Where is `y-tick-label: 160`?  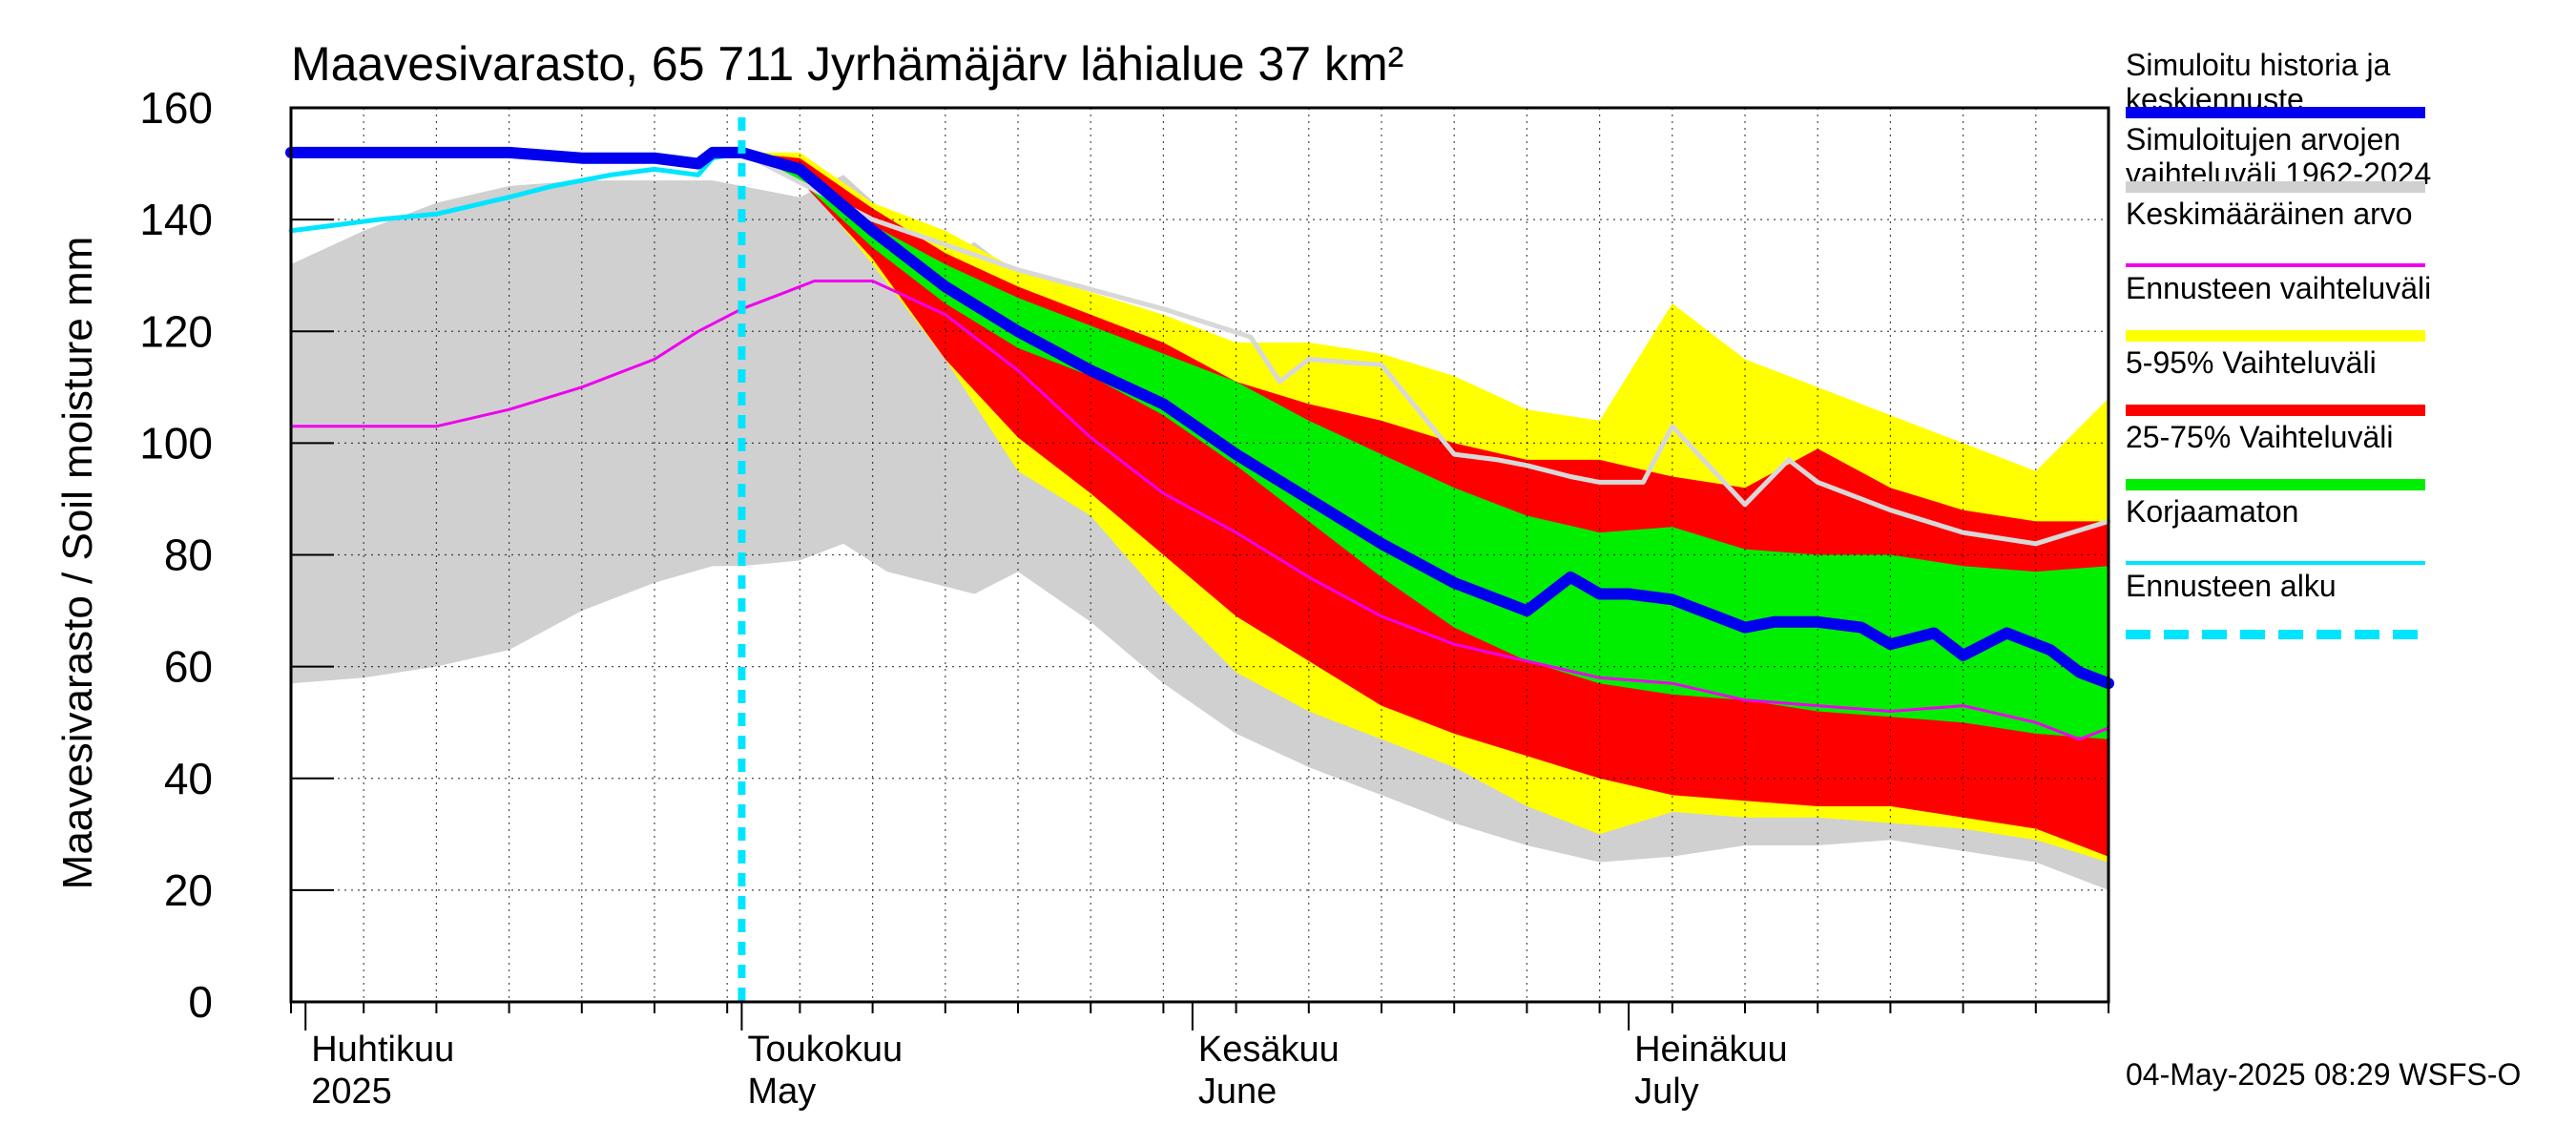 y-tick-label: 160 is located at coordinates (176, 108).